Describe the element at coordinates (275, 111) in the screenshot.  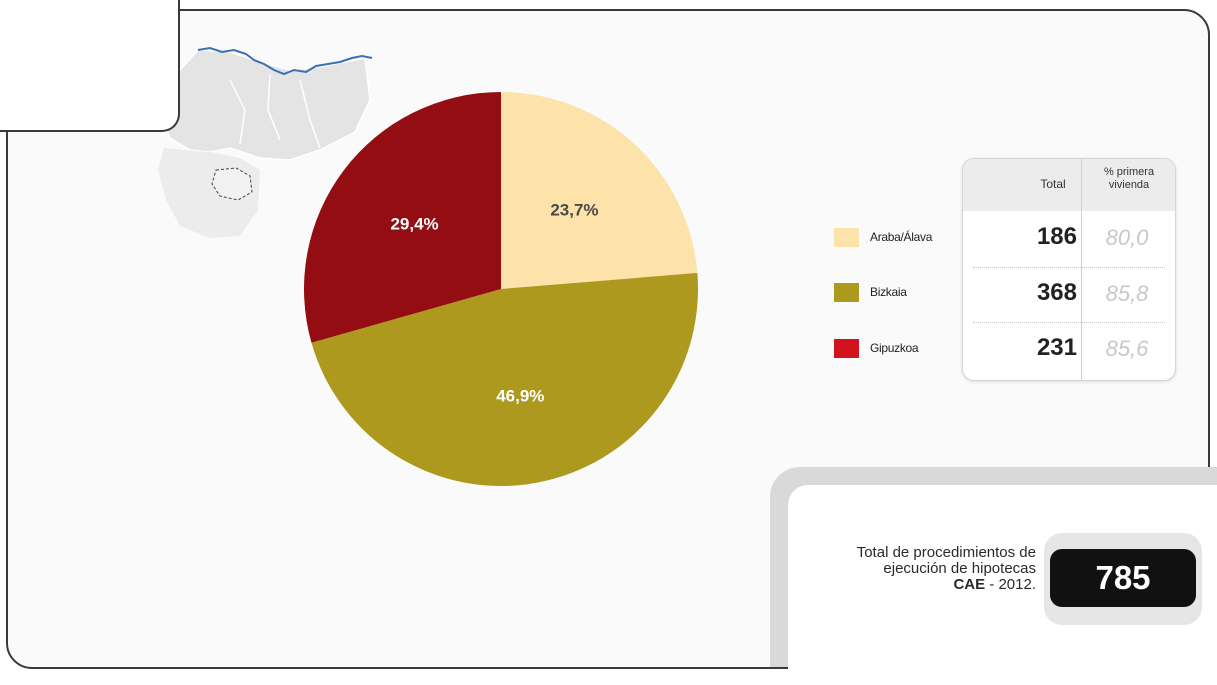
I see `map-border` at that location.